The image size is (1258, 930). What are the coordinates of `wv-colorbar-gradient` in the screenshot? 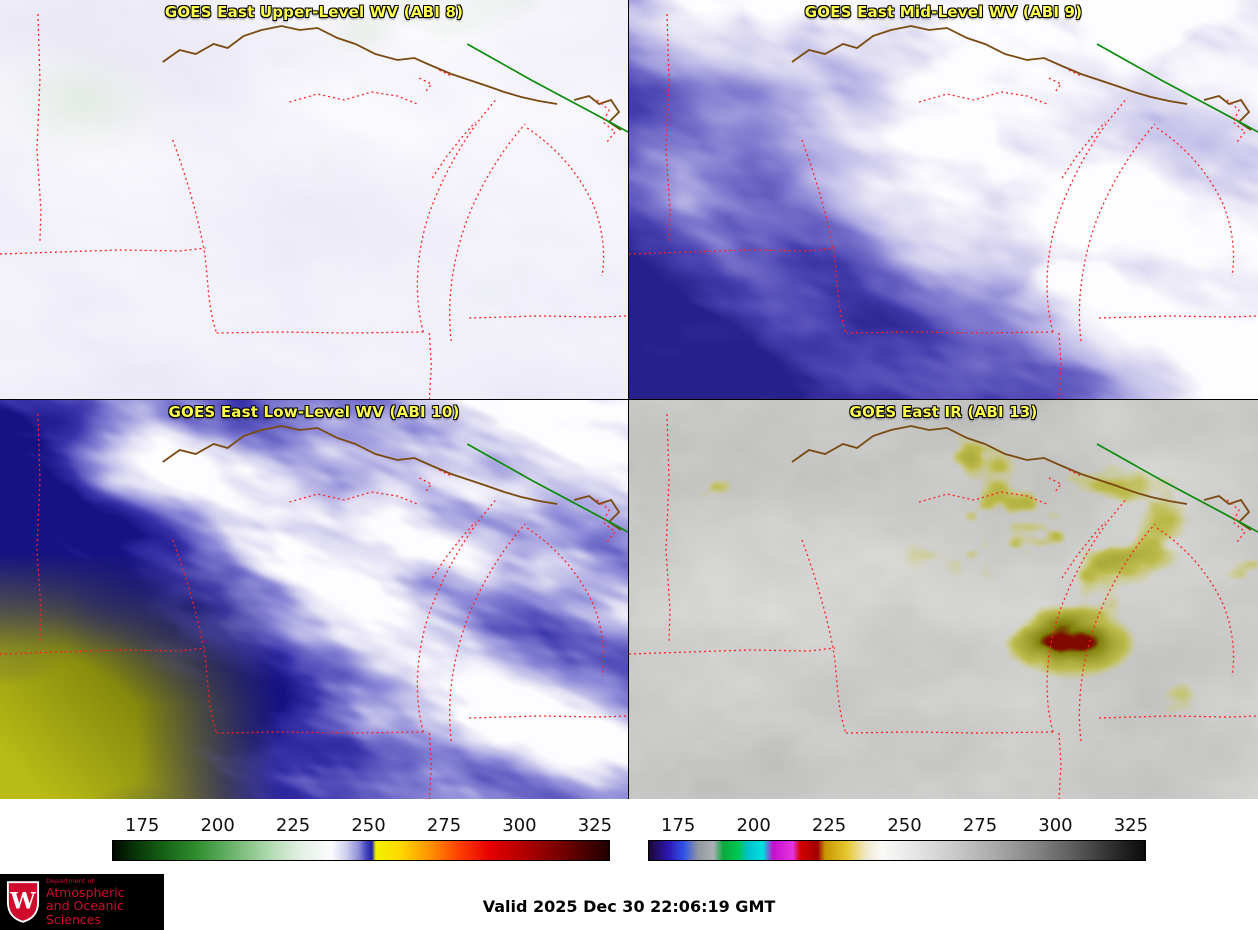 It's located at (361, 850).